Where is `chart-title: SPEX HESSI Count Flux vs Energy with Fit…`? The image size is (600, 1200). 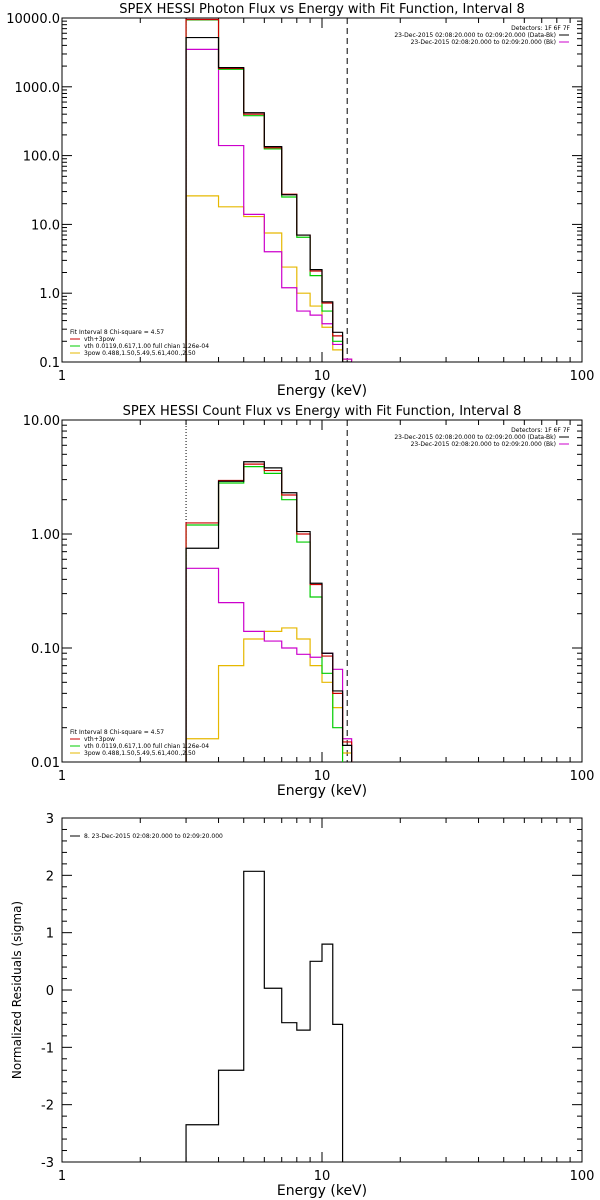
chart-title: SPEX HESSI Count Flux vs Energy with Fit… is located at coordinates (322, 411).